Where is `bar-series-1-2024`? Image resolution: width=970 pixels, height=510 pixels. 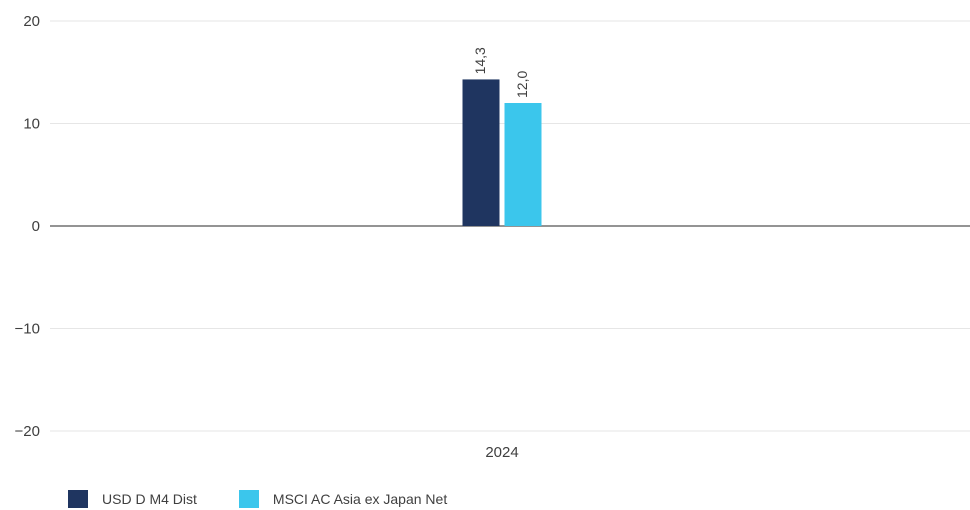 bar-series-1-2024 is located at coordinates (481, 152).